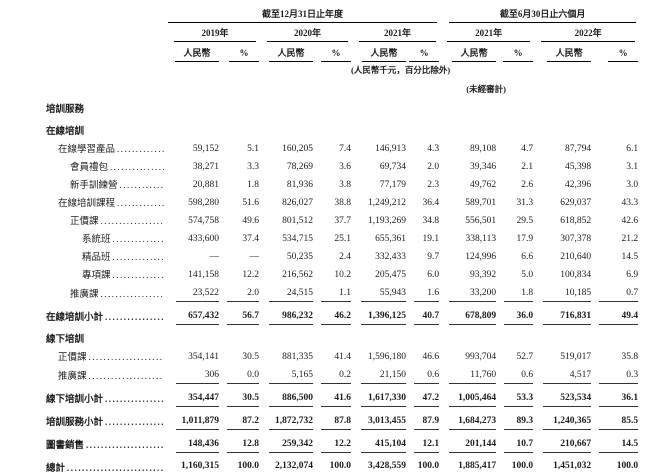 Image resolution: width=654 pixels, height=474 pixels. I want to click on value-cell: 1,005,464, so click(468, 395).